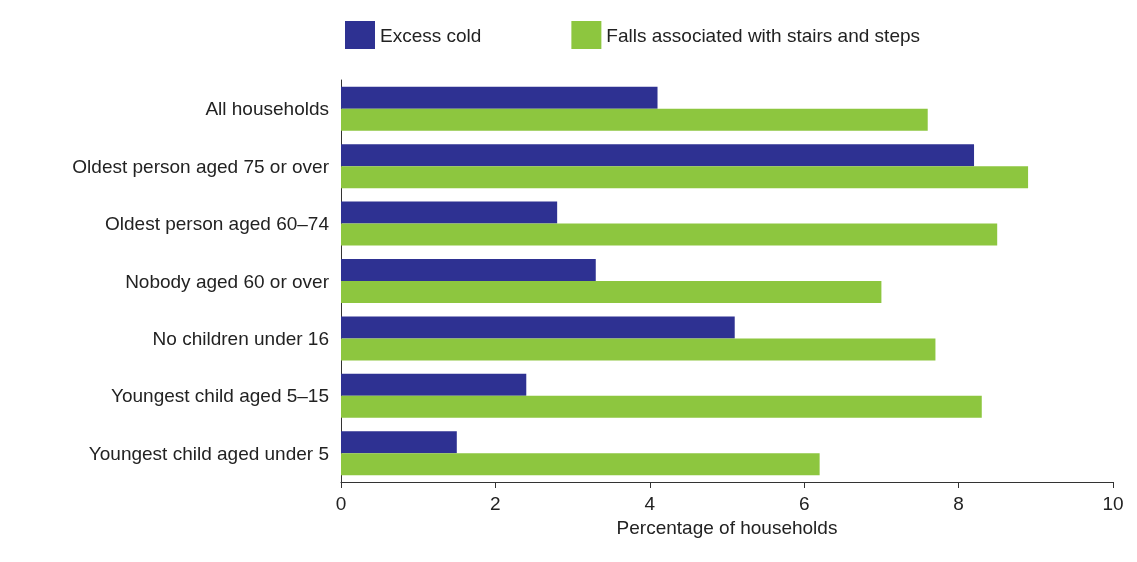 Image resolution: width=1137 pixels, height=562 pixels. Describe the element at coordinates (1113, 503) in the screenshot. I see `x-tick-label: 10` at that location.